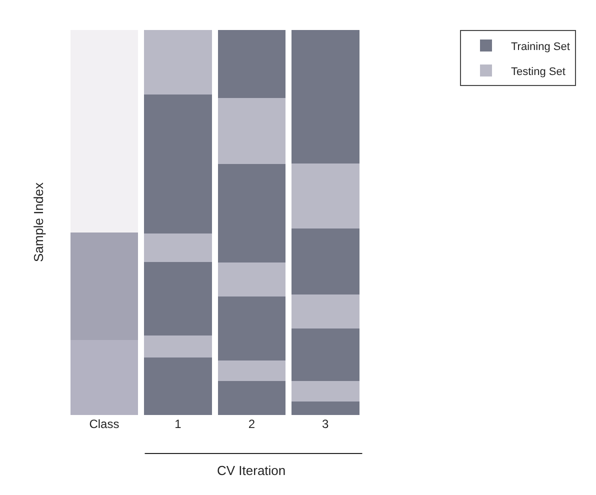 This screenshot has width=596, height=495. I want to click on x-tick-label: 3, so click(326, 424).